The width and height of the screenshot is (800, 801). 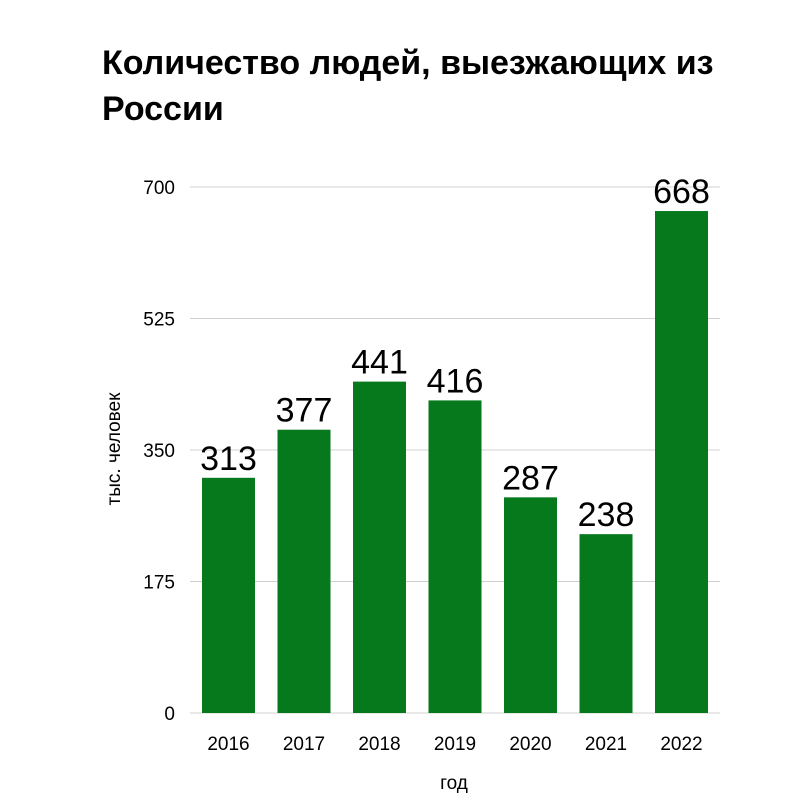 I want to click on bar-2021, so click(x=606, y=623).